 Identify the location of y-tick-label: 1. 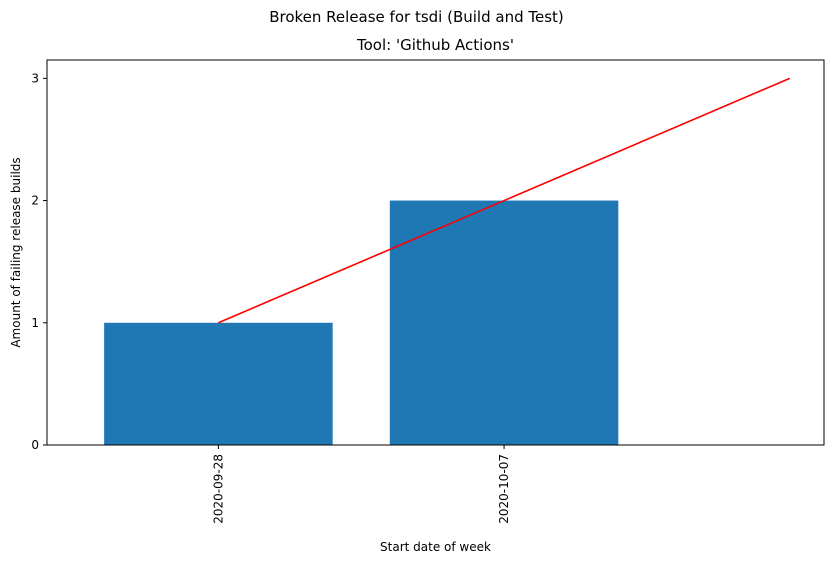
(35, 323).